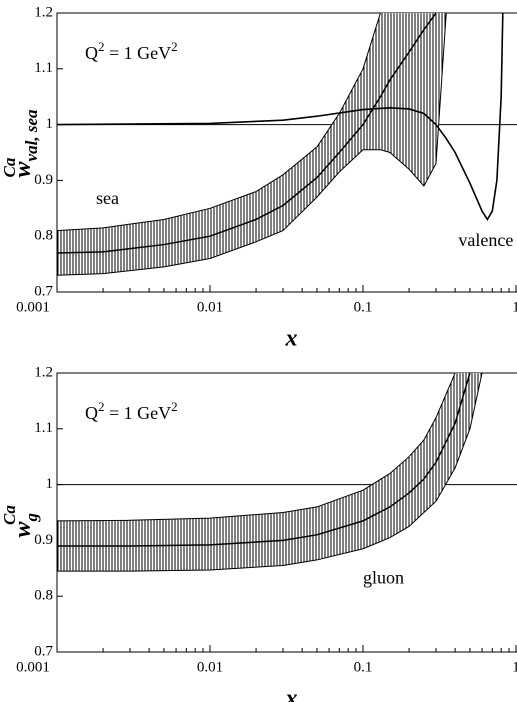  Describe the element at coordinates (383, 578) in the screenshot. I see `series-label: gluon` at that location.